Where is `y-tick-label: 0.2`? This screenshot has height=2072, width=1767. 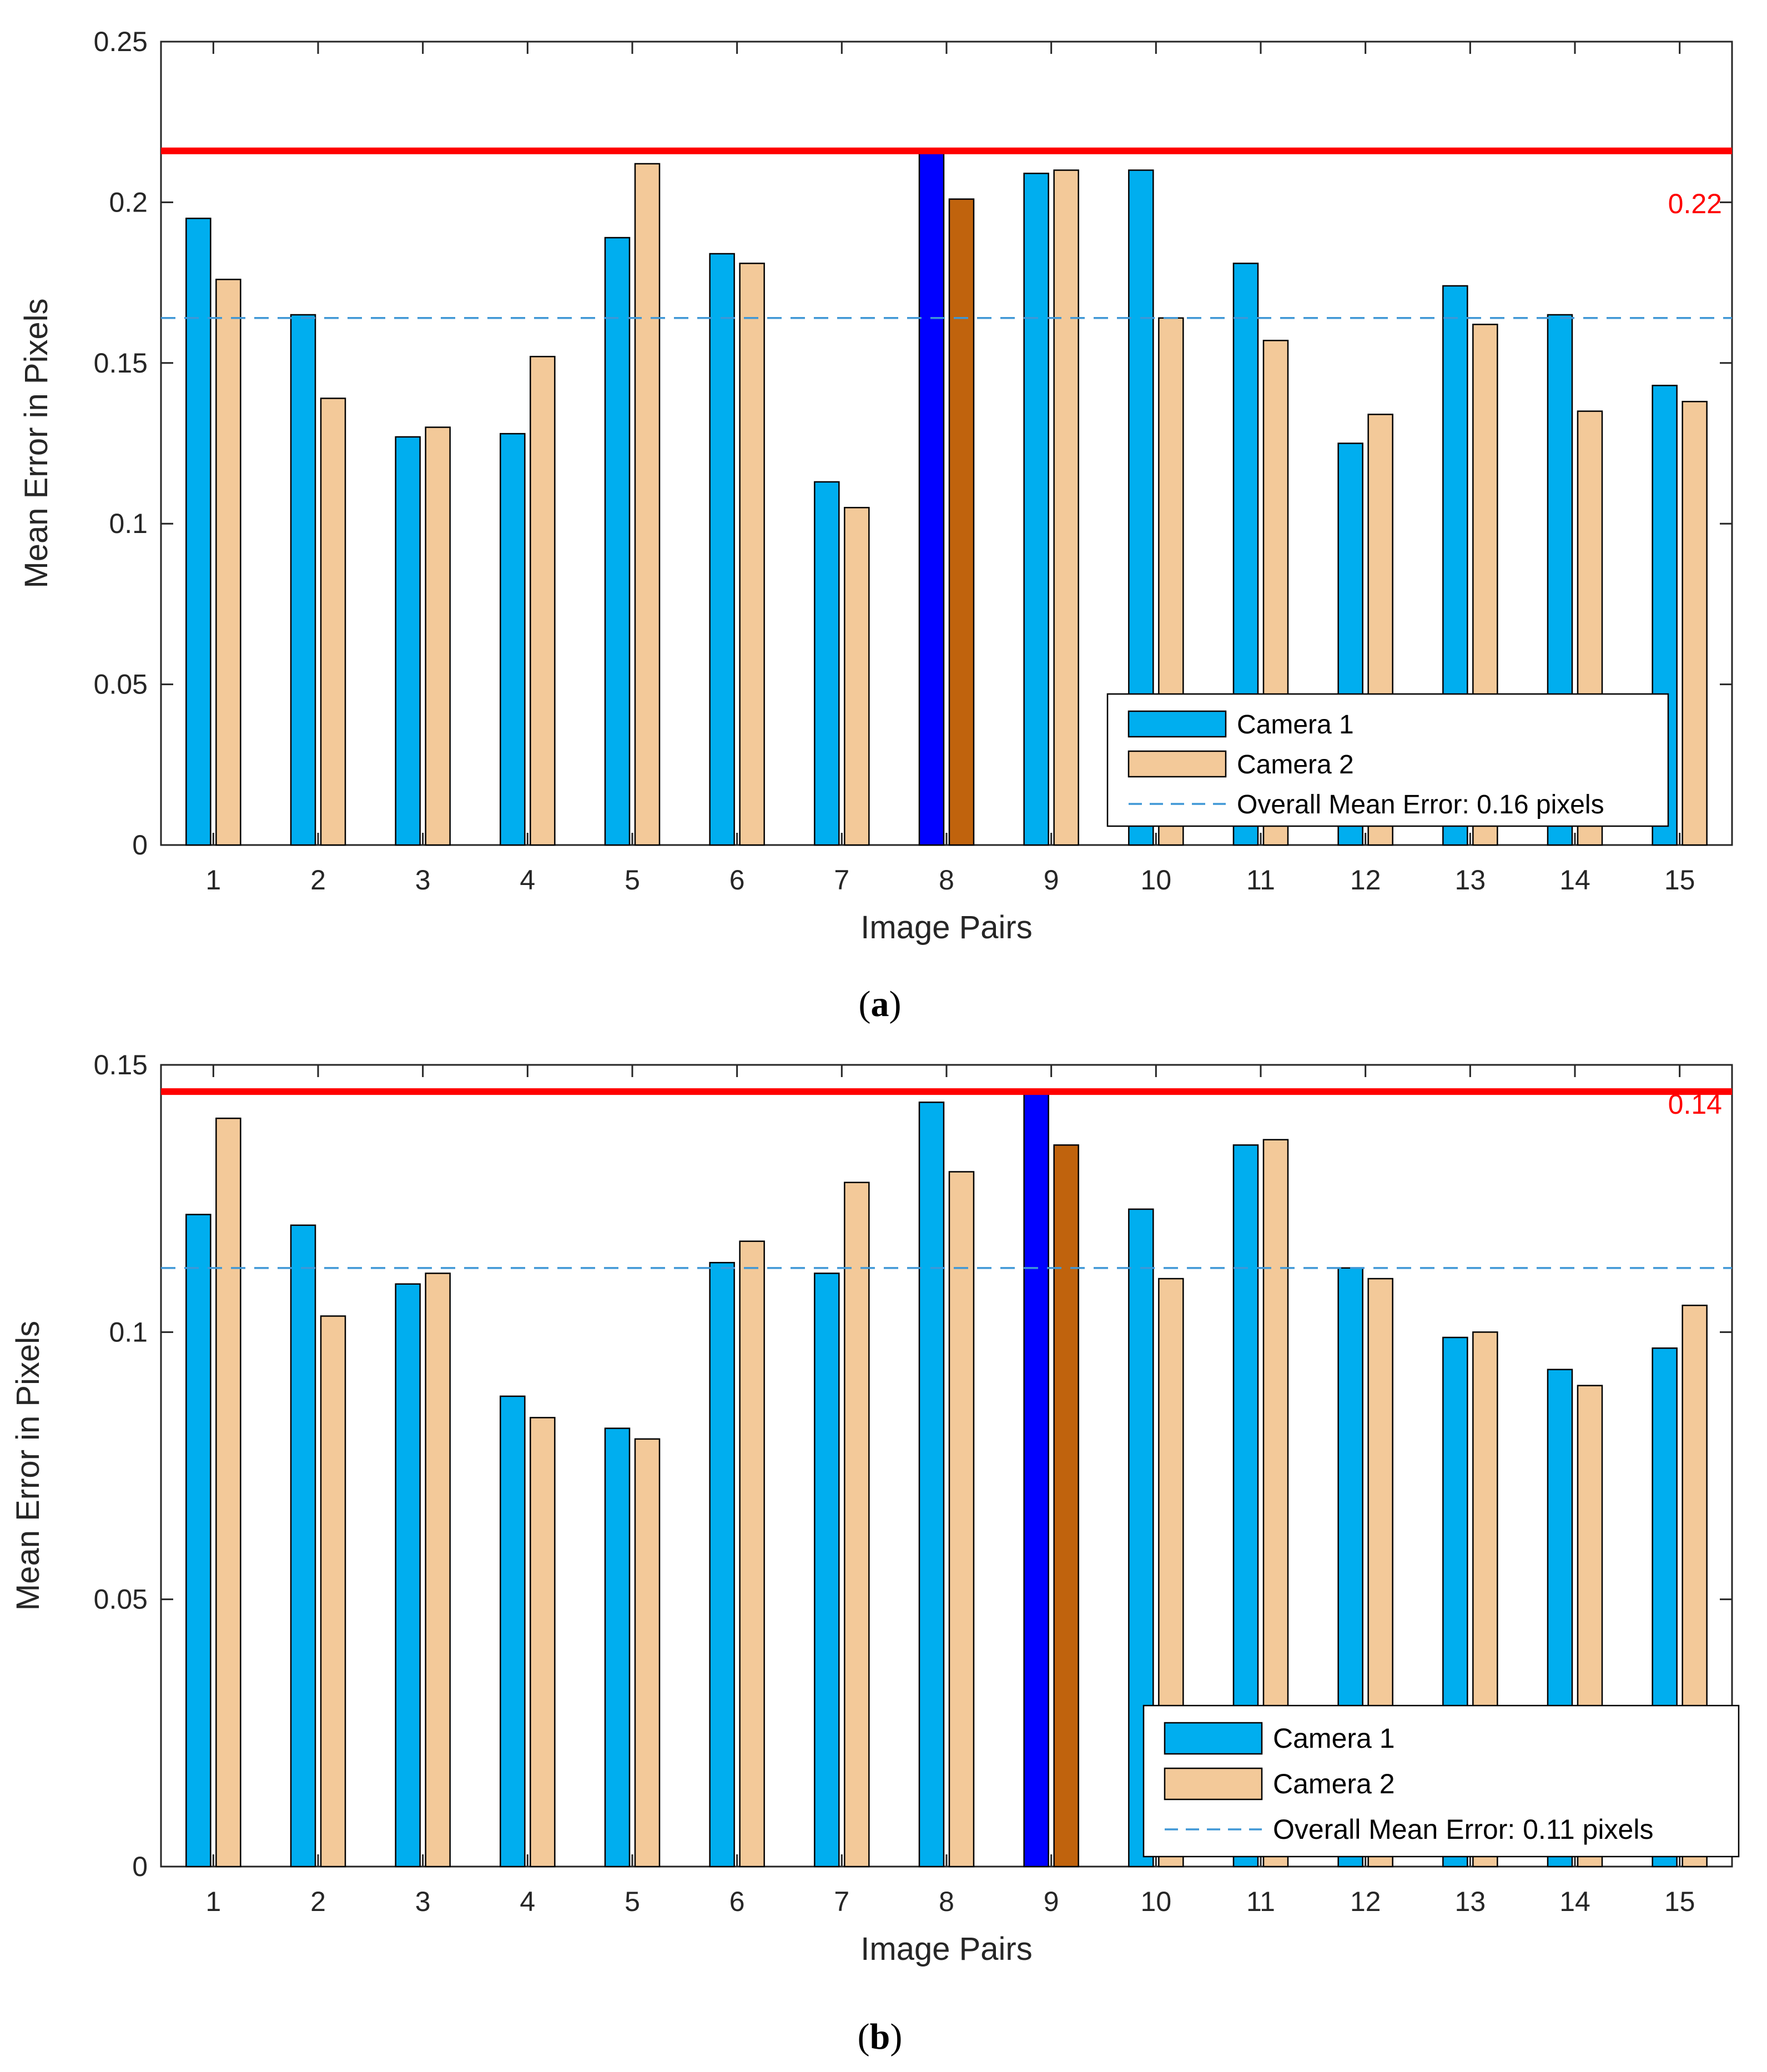
y-tick-label: 0.2 is located at coordinates (129, 202).